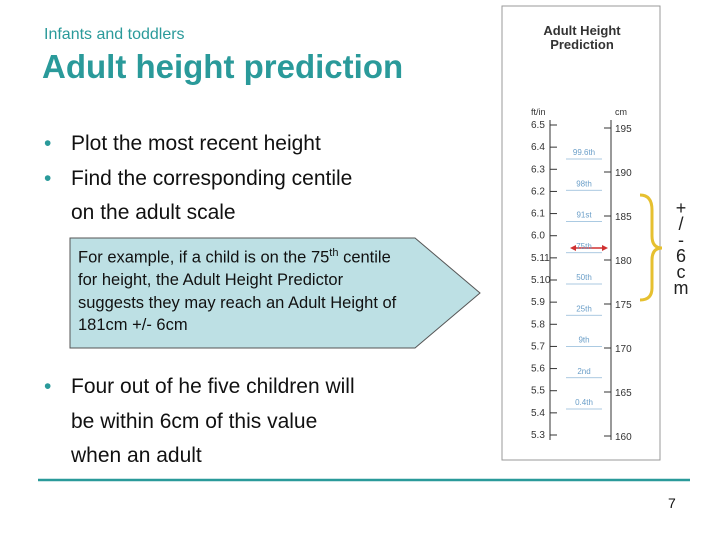  What do you see at coordinates (194, 421) in the screenshot?
I see `bullet-text: be within 6cm of this value` at bounding box center [194, 421].